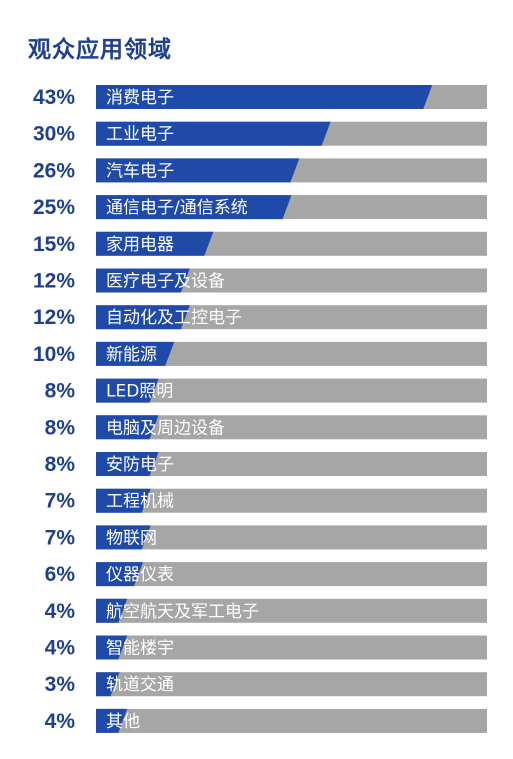  I want to click on value-label: 10%, so click(54, 354).